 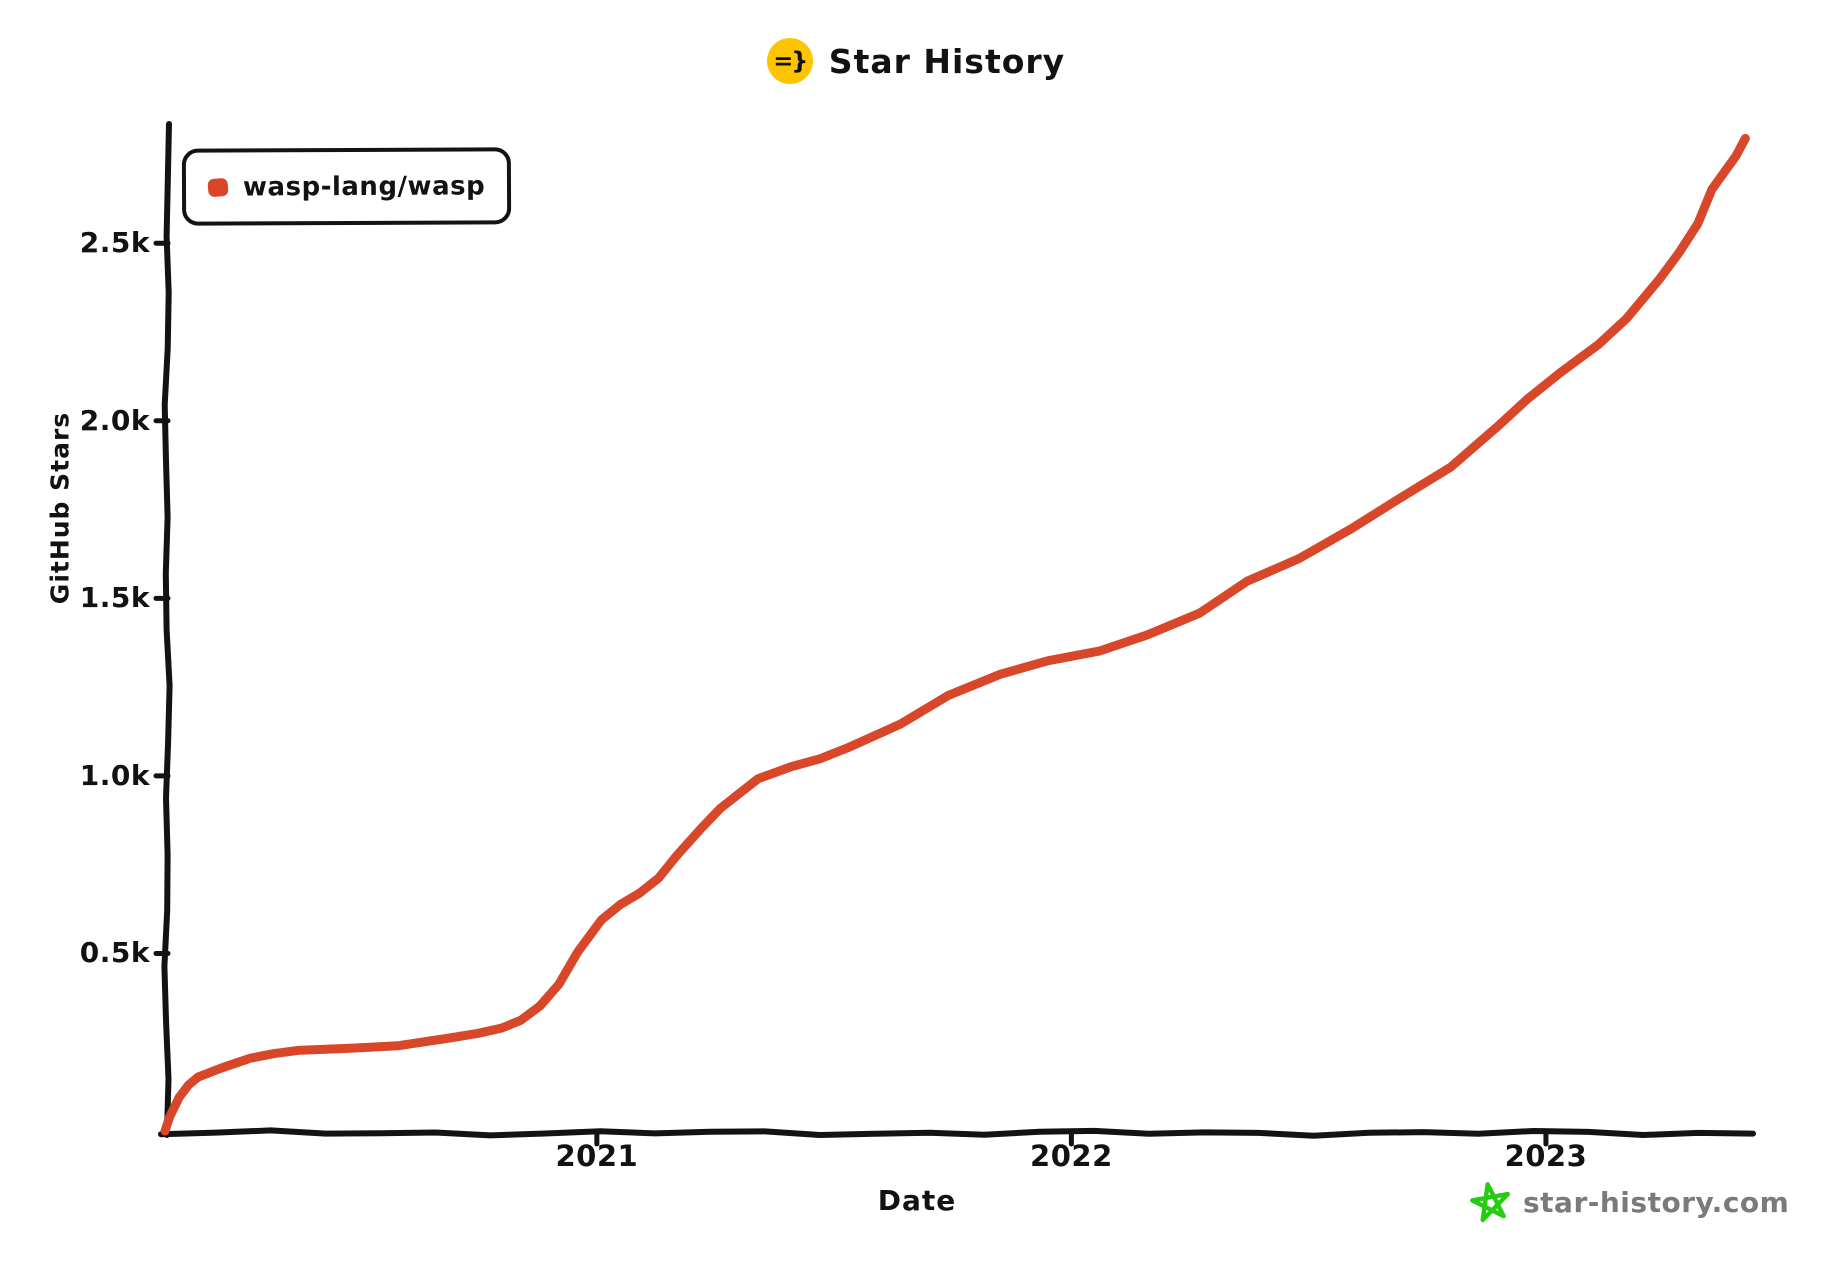 I want to click on y-tick-label: 0.5k, so click(x=114, y=953).